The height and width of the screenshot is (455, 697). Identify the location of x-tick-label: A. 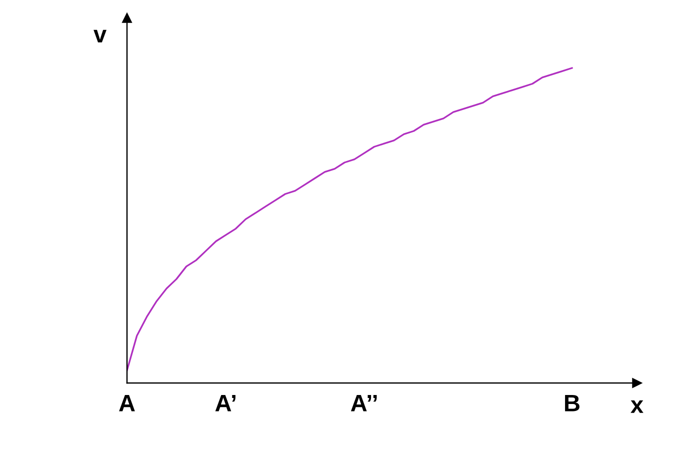
(127, 403).